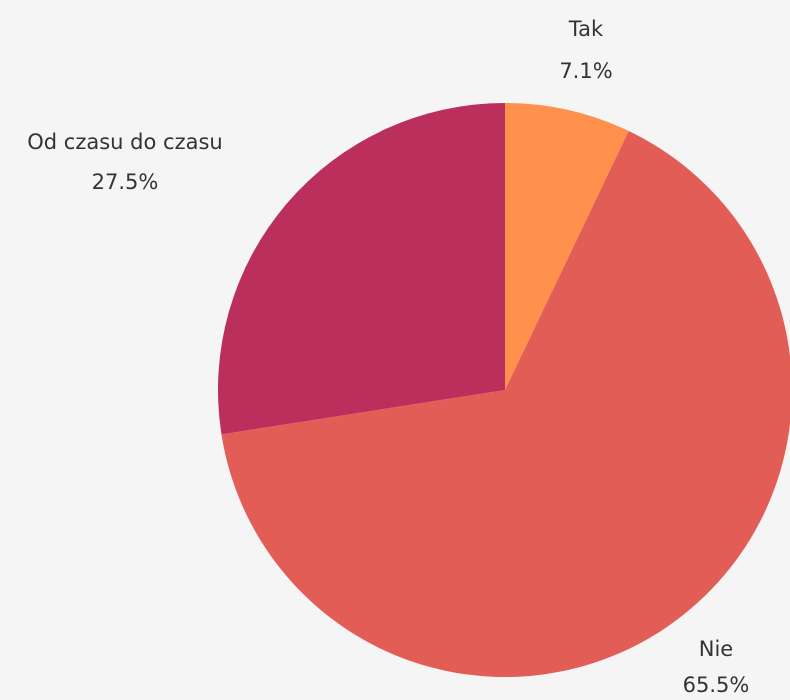 This screenshot has height=700, width=790. I want to click on slice-label: Nie, so click(716, 649).